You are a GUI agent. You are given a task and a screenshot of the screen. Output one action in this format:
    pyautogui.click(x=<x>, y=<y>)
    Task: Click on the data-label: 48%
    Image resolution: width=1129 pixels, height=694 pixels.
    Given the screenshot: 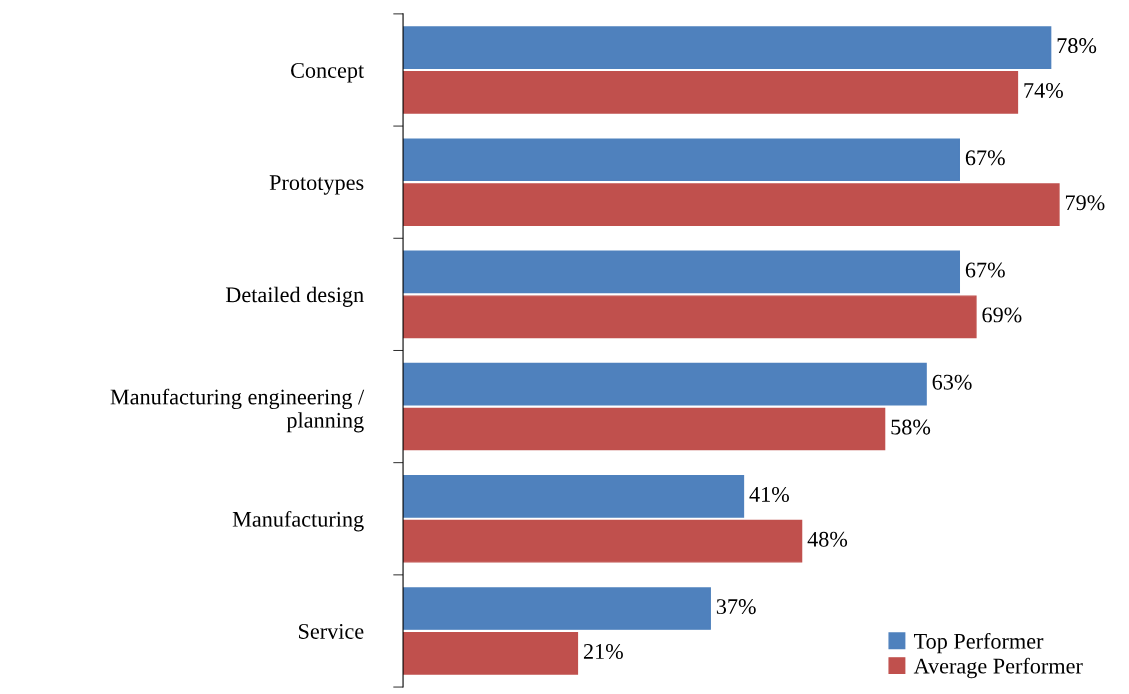 What is the action you would take?
    pyautogui.click(x=827, y=539)
    